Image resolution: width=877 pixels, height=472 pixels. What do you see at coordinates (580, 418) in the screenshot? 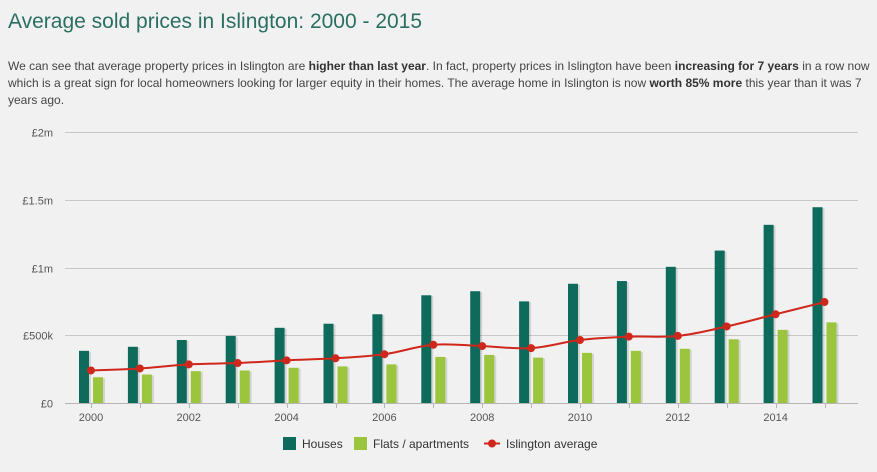
I see `x-tick-label: 2010` at bounding box center [580, 418].